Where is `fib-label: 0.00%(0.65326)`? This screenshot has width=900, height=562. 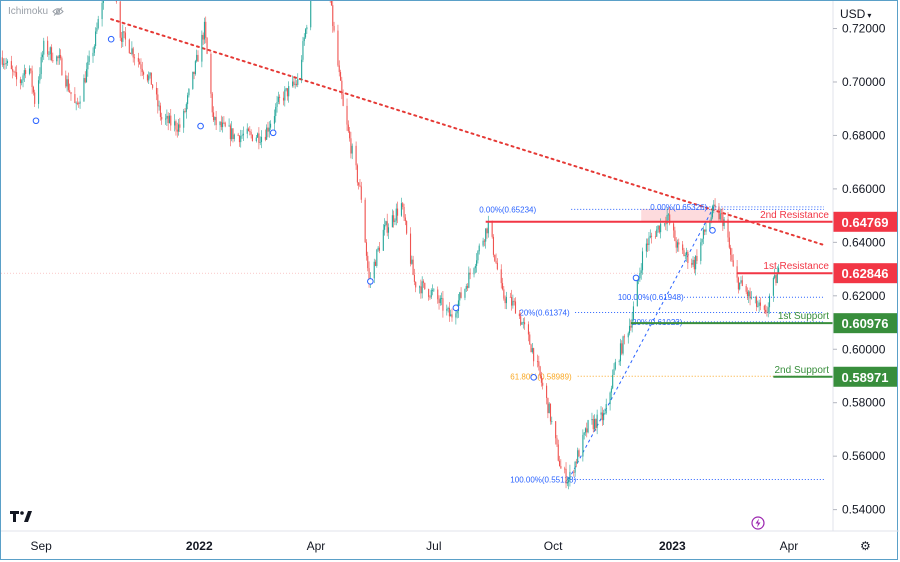 fib-label: 0.00%(0.65326) is located at coordinates (678, 207).